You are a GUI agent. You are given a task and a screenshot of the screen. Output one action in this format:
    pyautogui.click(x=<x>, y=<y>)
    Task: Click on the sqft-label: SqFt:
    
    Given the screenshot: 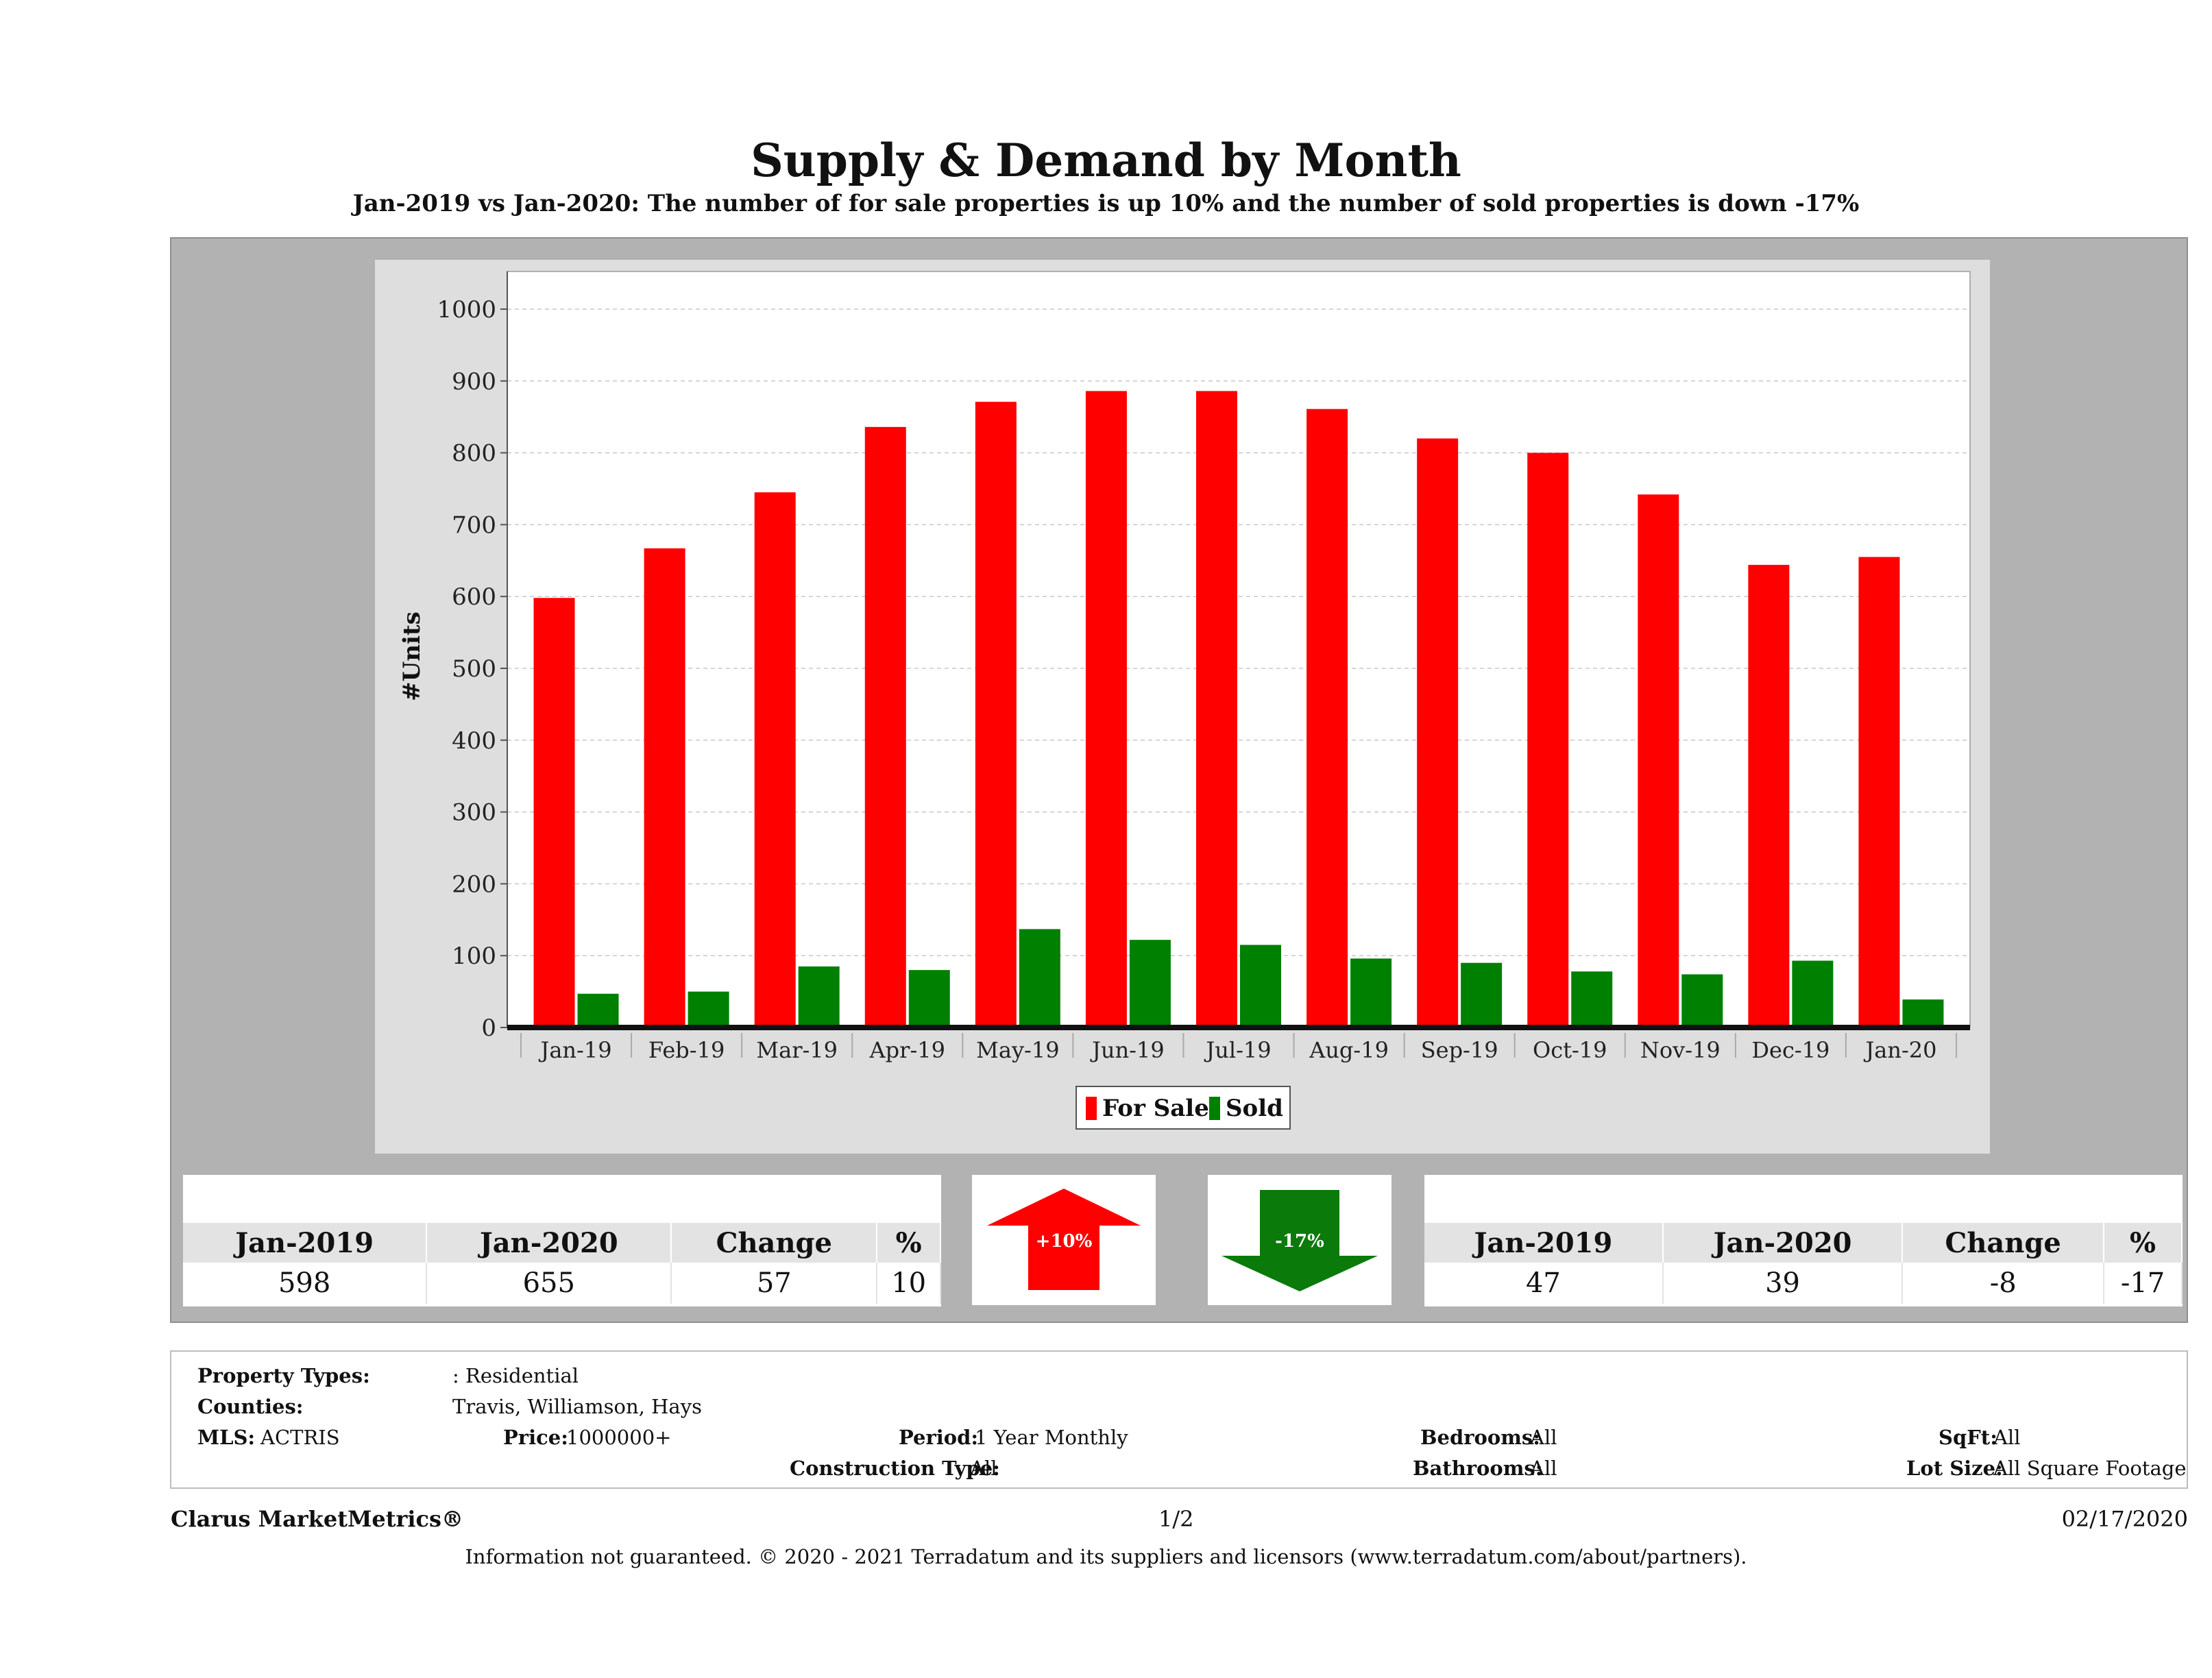 What is the action you would take?
    pyautogui.click(x=1968, y=1437)
    